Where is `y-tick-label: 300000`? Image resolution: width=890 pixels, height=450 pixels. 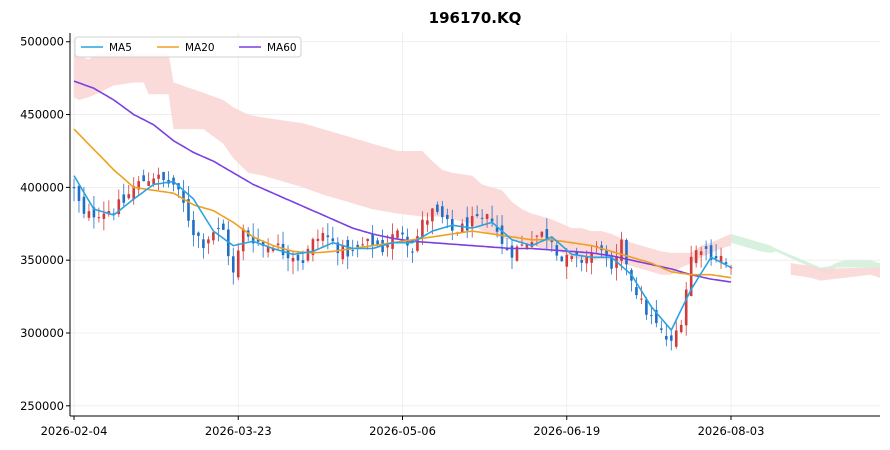 y-tick-label: 300000 is located at coordinates (42, 333).